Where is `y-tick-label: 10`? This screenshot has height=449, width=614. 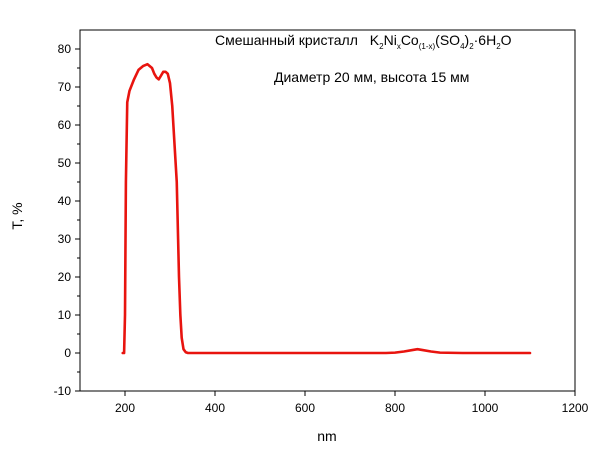 y-tick-label: 10 is located at coordinates (65, 315).